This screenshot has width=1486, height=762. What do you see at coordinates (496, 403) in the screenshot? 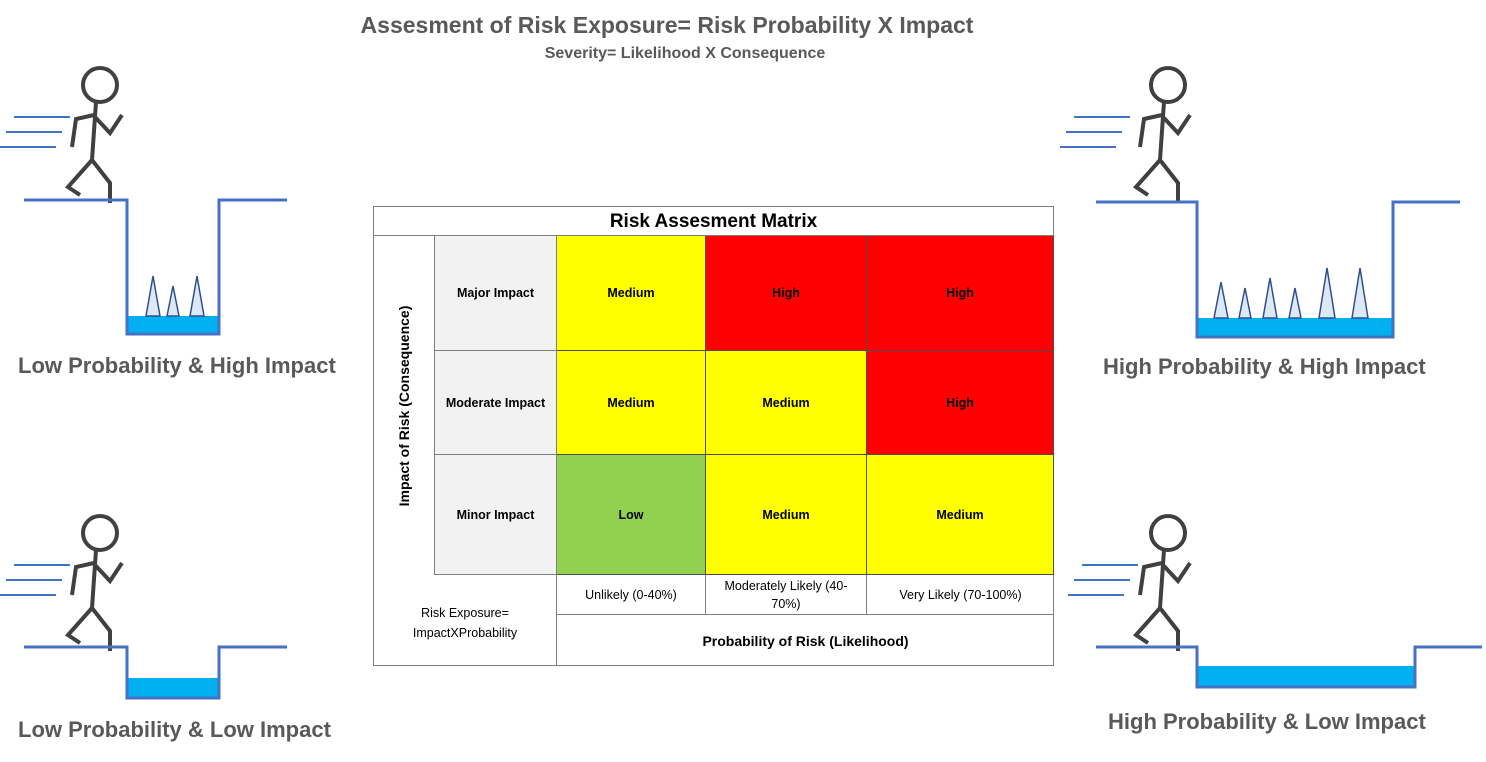
I see `row-label-moderate: Moderate Impact` at bounding box center [496, 403].